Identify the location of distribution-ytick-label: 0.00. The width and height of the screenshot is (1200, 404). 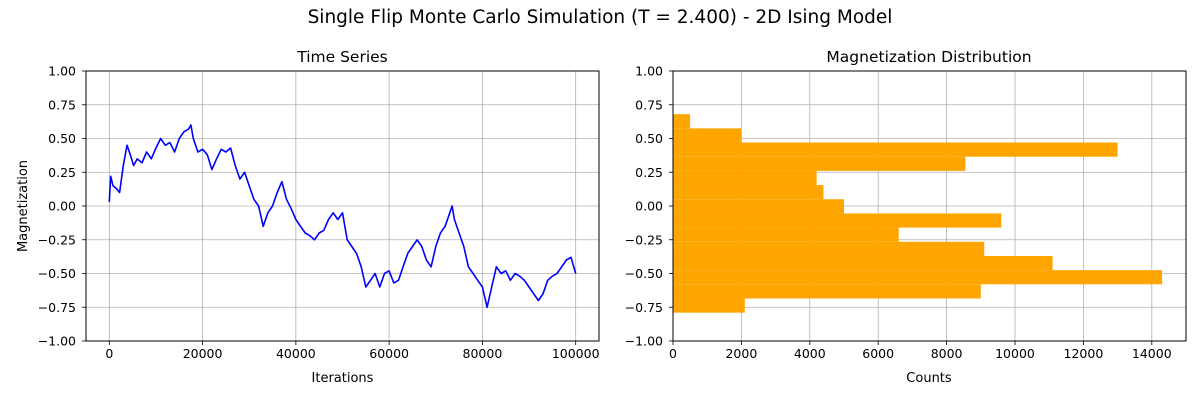
(649, 206).